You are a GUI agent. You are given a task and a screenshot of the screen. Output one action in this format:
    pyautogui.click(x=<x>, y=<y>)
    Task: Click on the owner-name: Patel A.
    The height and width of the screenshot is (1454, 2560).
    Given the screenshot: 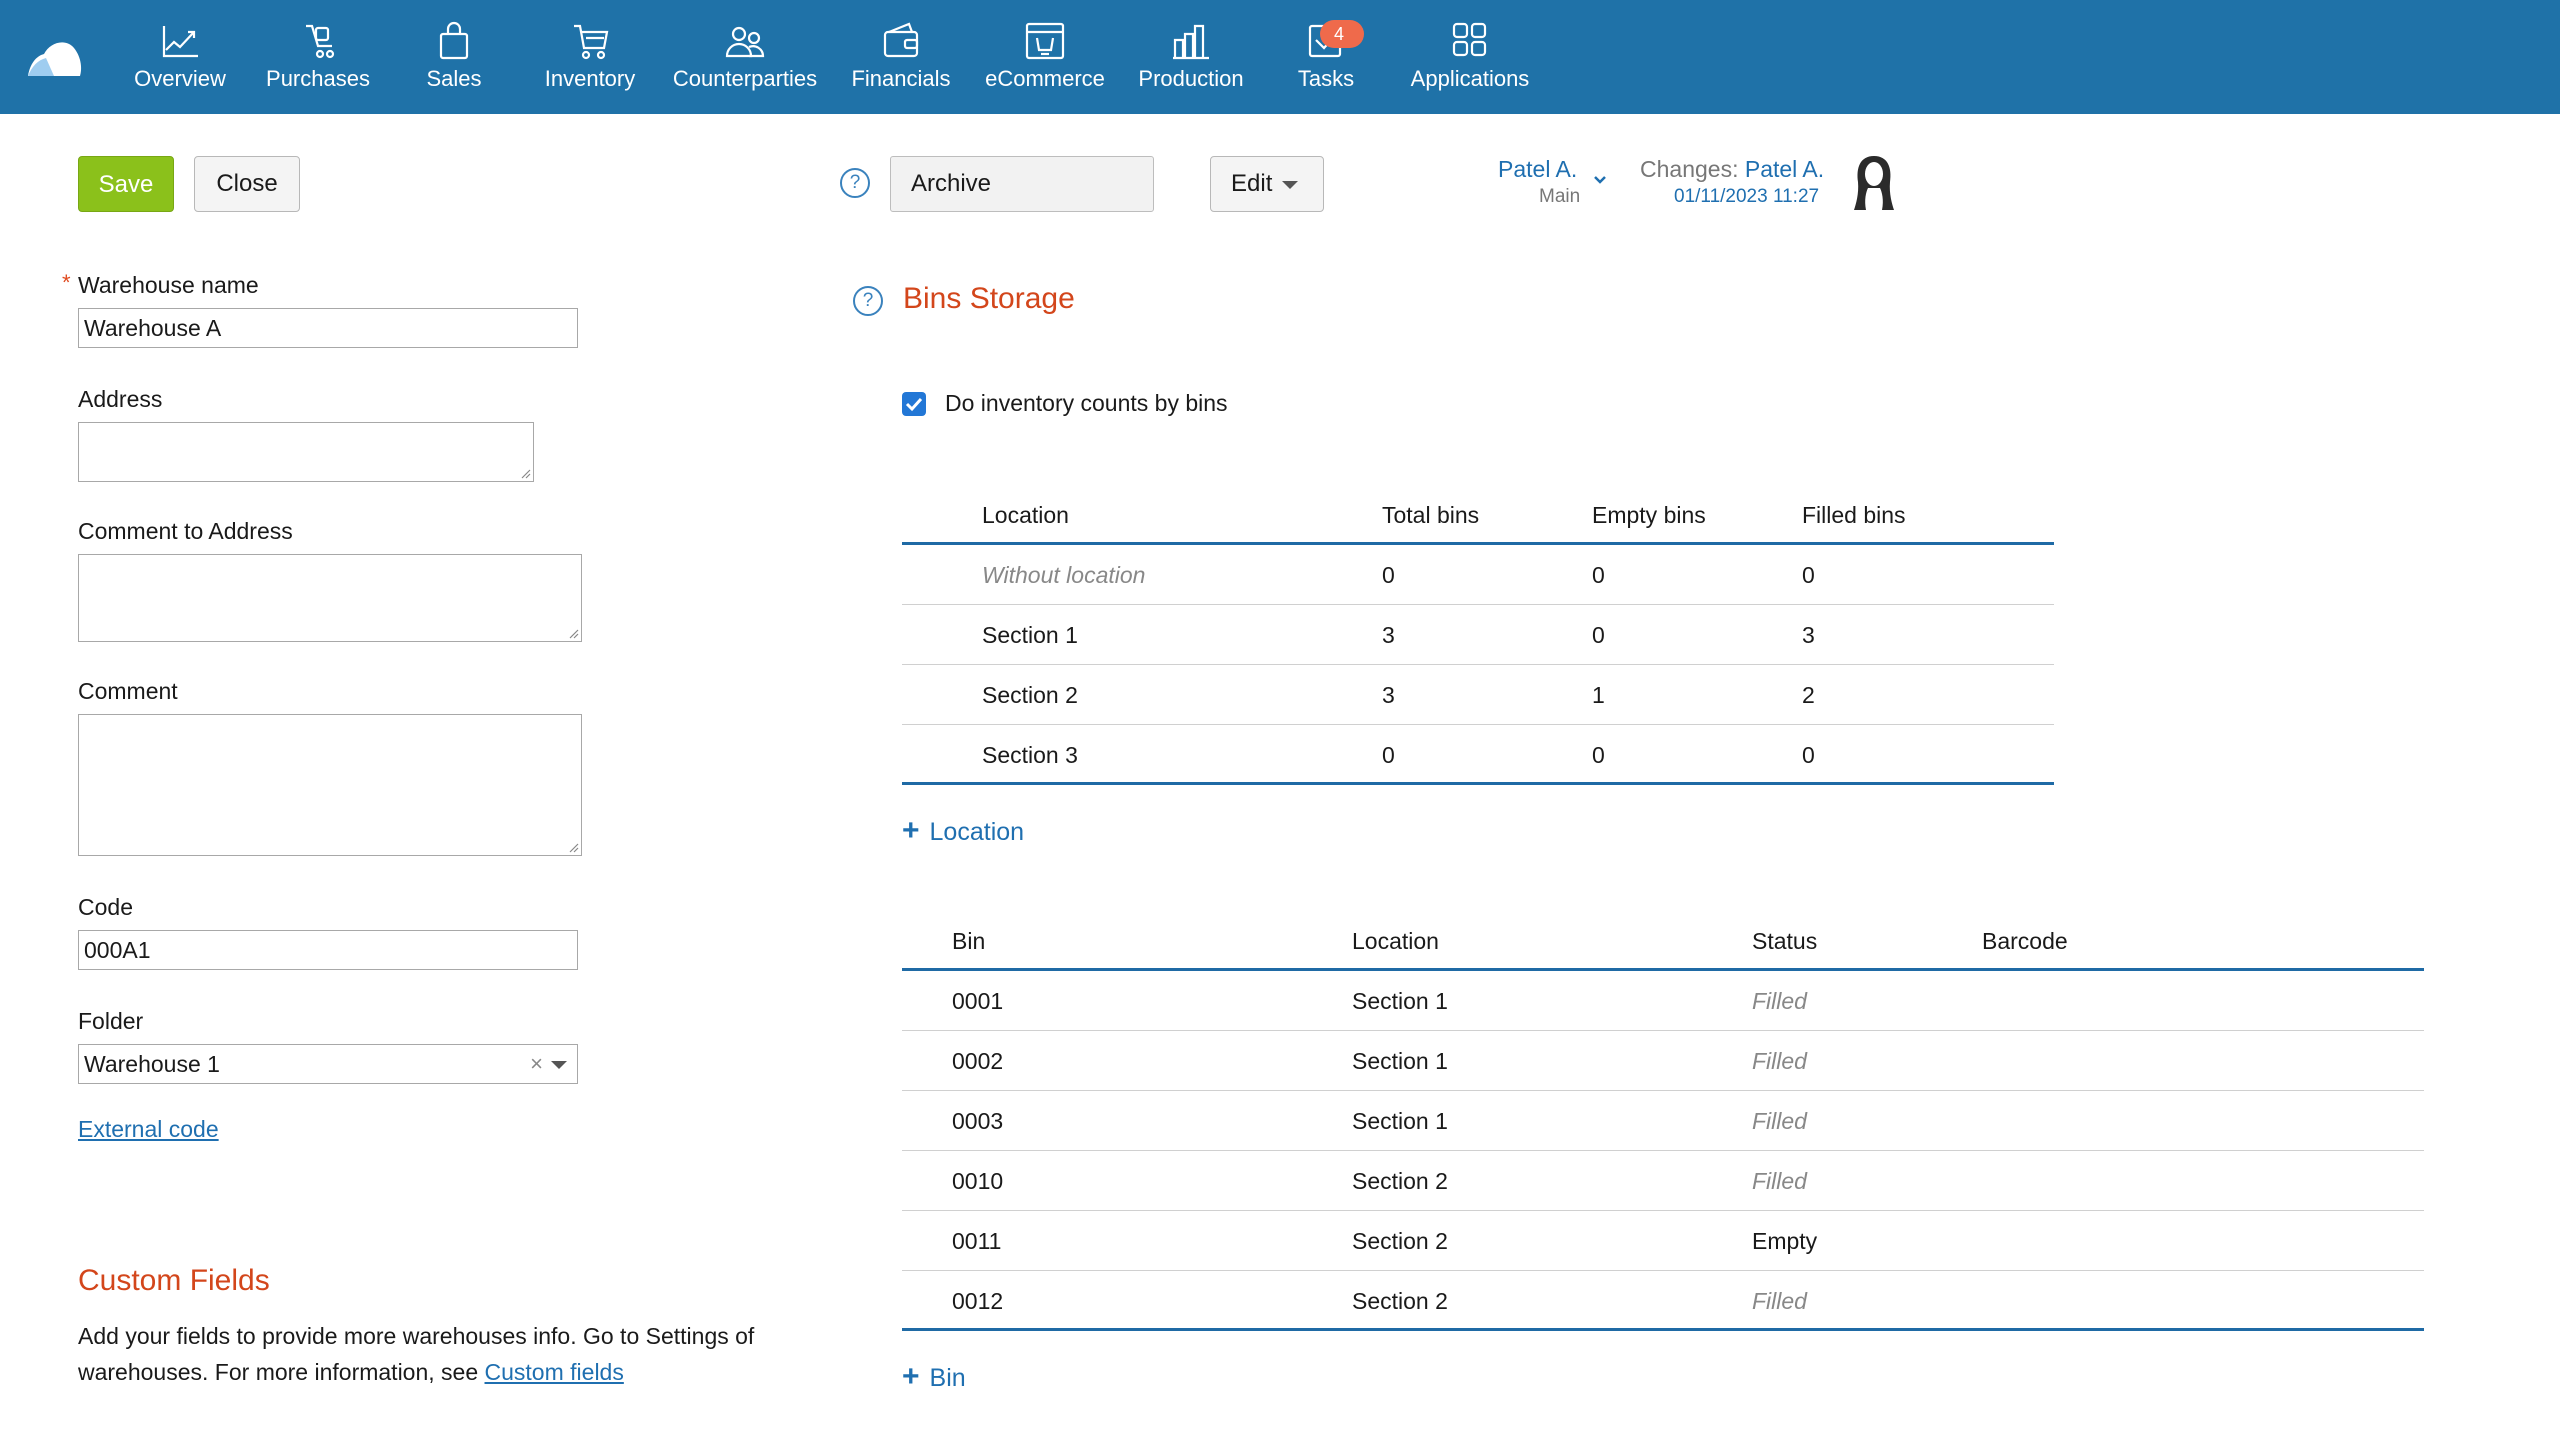 What is the action you would take?
    pyautogui.click(x=1538, y=169)
    